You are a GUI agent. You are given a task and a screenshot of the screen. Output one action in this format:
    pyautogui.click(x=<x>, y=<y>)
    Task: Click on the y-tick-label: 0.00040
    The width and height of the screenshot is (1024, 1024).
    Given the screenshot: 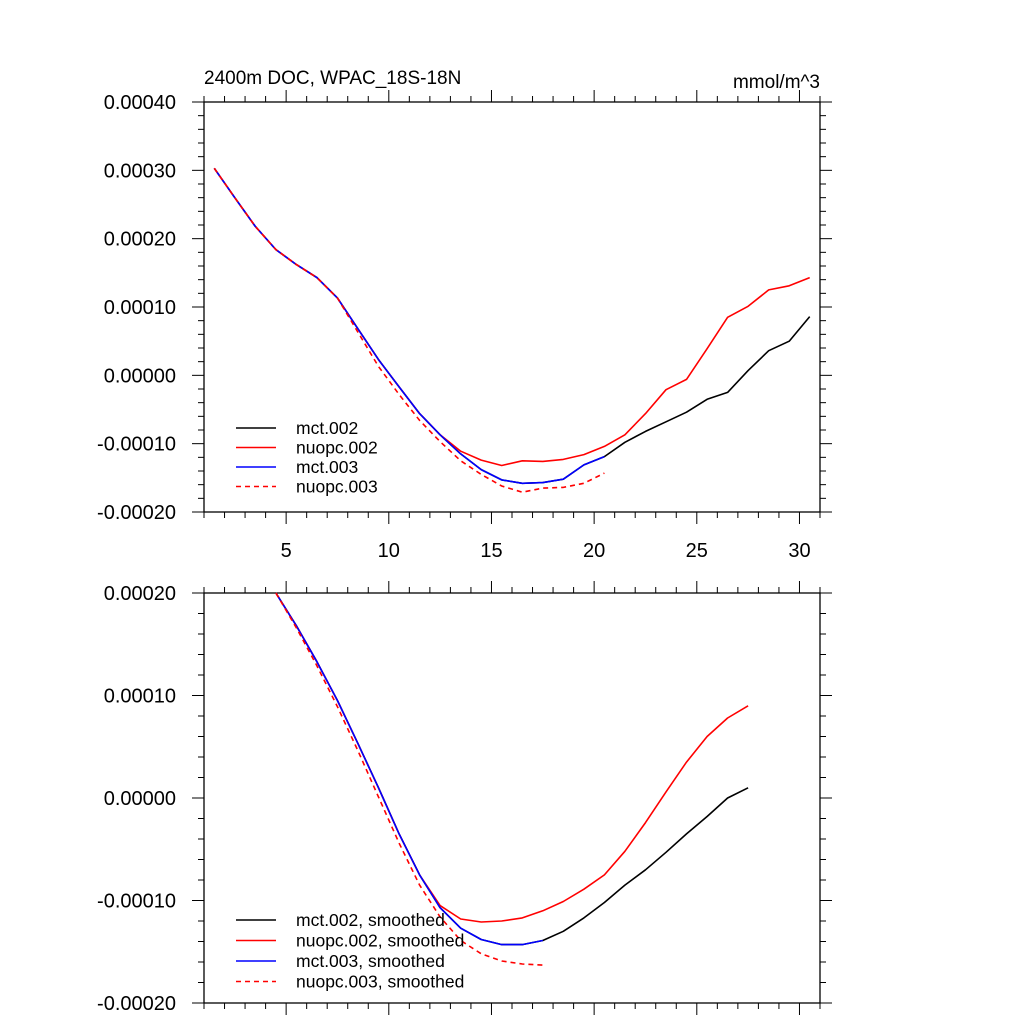 What is the action you would take?
    pyautogui.click(x=140, y=103)
    